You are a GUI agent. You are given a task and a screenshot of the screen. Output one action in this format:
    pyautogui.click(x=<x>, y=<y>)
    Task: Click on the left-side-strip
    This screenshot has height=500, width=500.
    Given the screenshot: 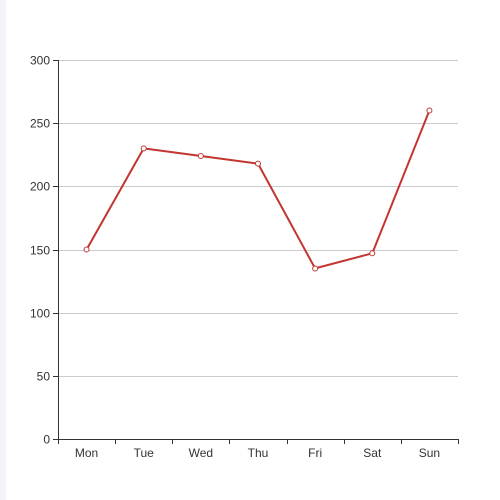 What is the action you would take?
    pyautogui.click(x=3, y=250)
    